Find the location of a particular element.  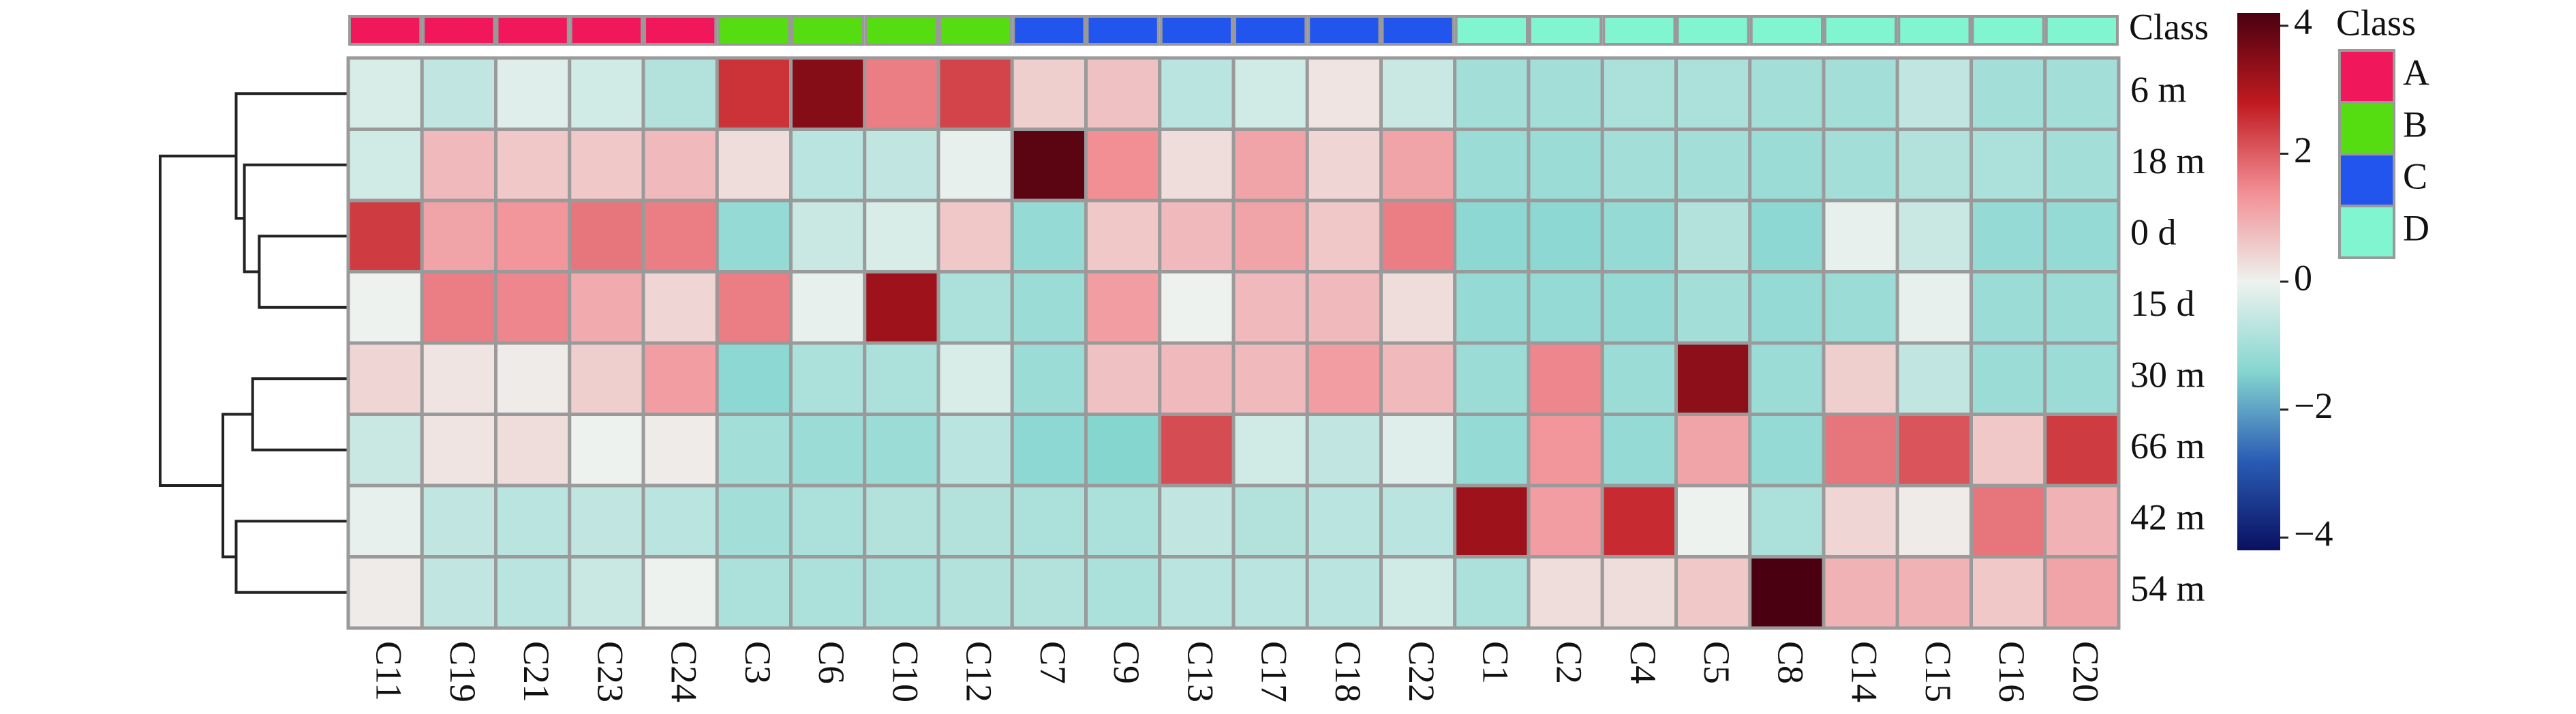

row-label: 6 m is located at coordinates (2158, 90).